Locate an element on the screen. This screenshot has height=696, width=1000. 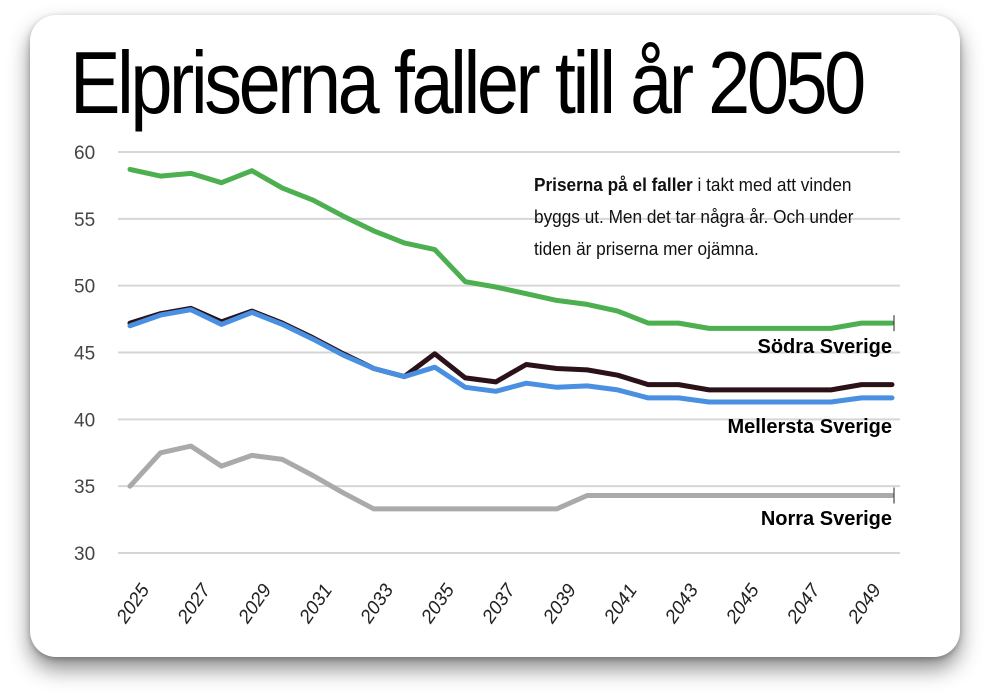
chart-title: Elpriserna faller till år 2050 is located at coordinates (468, 82).